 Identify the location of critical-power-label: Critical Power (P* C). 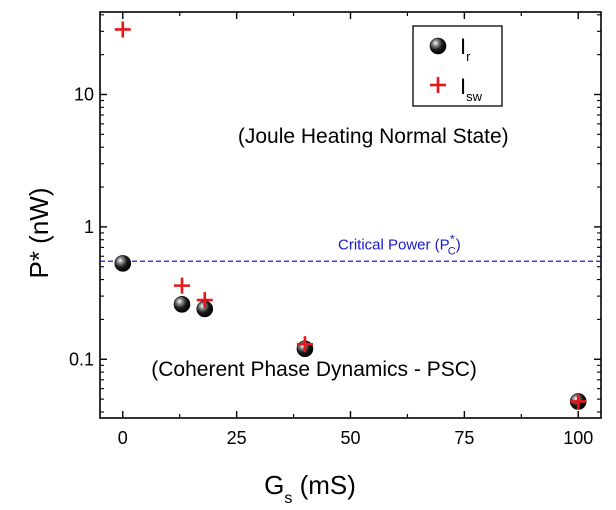
(399, 244).